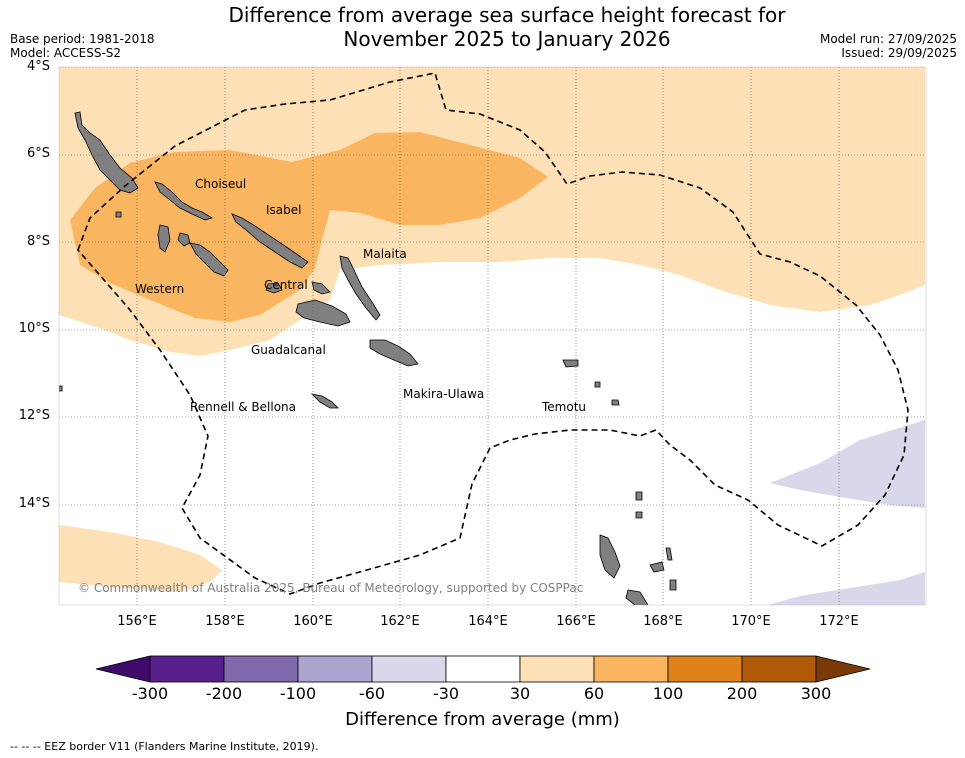 The width and height of the screenshot is (965, 758). I want to click on meta-right: Model run: 27/09/2025 Issued: 29/09/2025, so click(888, 46).